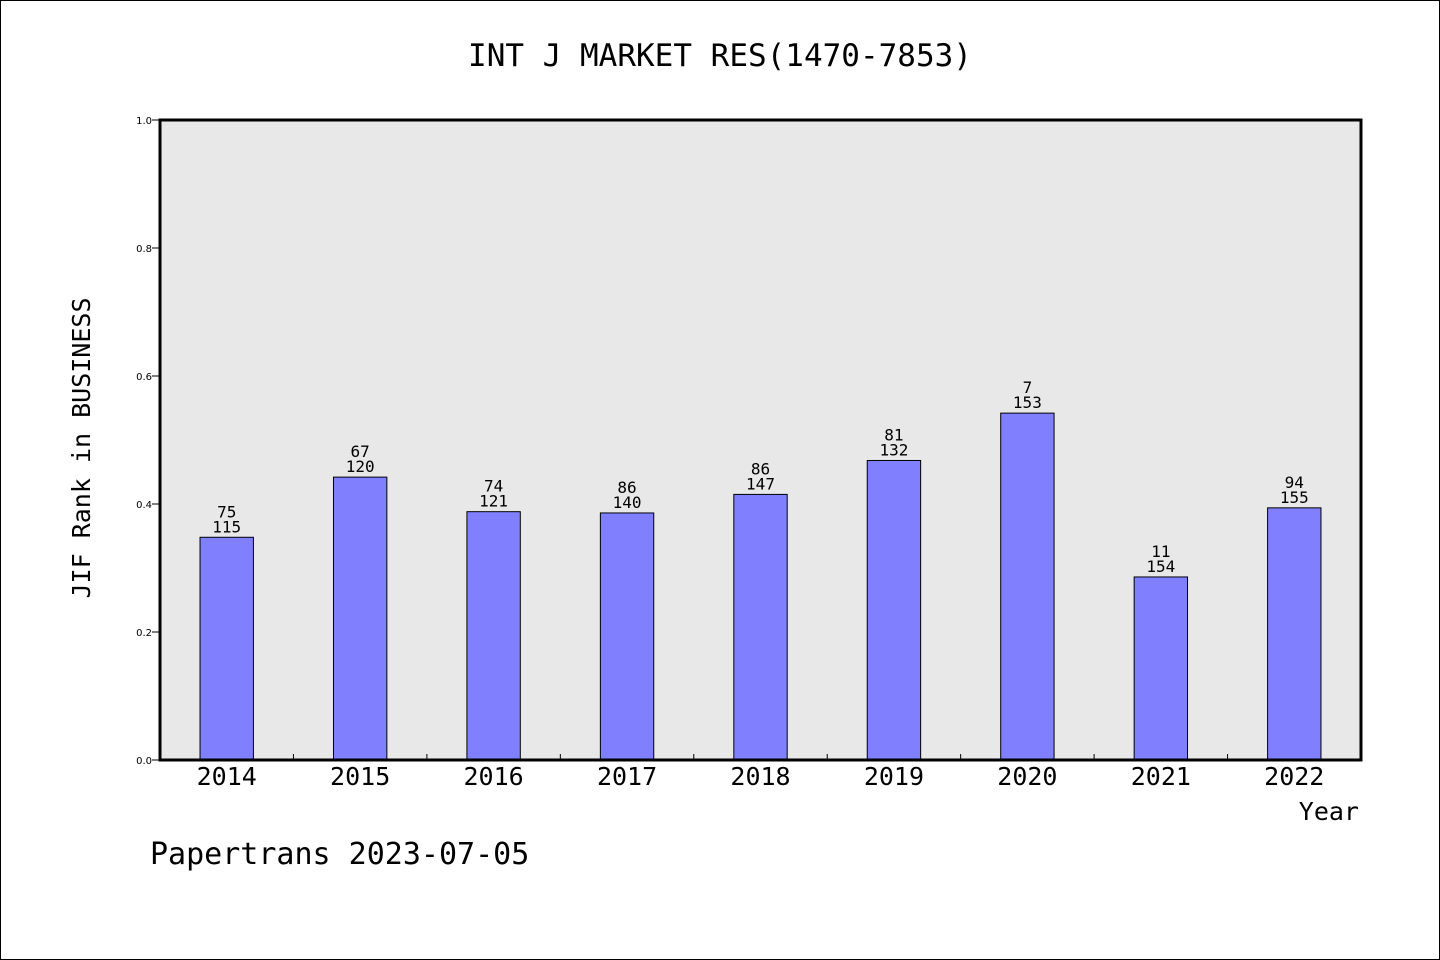 Image resolution: width=1440 pixels, height=960 pixels. What do you see at coordinates (1160, 551) in the screenshot?
I see `bar-rank-label: 11` at bounding box center [1160, 551].